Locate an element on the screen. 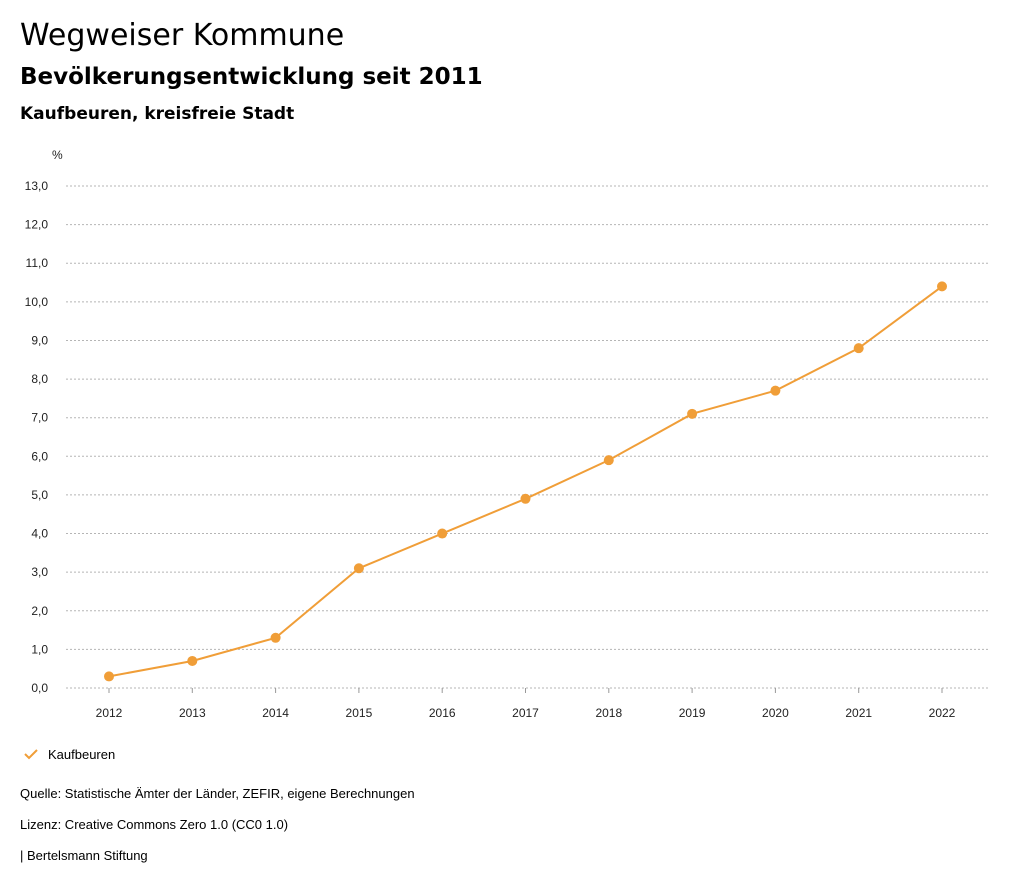 This screenshot has height=888, width=1024. y-tick-label: 0,0 is located at coordinates (39, 688).